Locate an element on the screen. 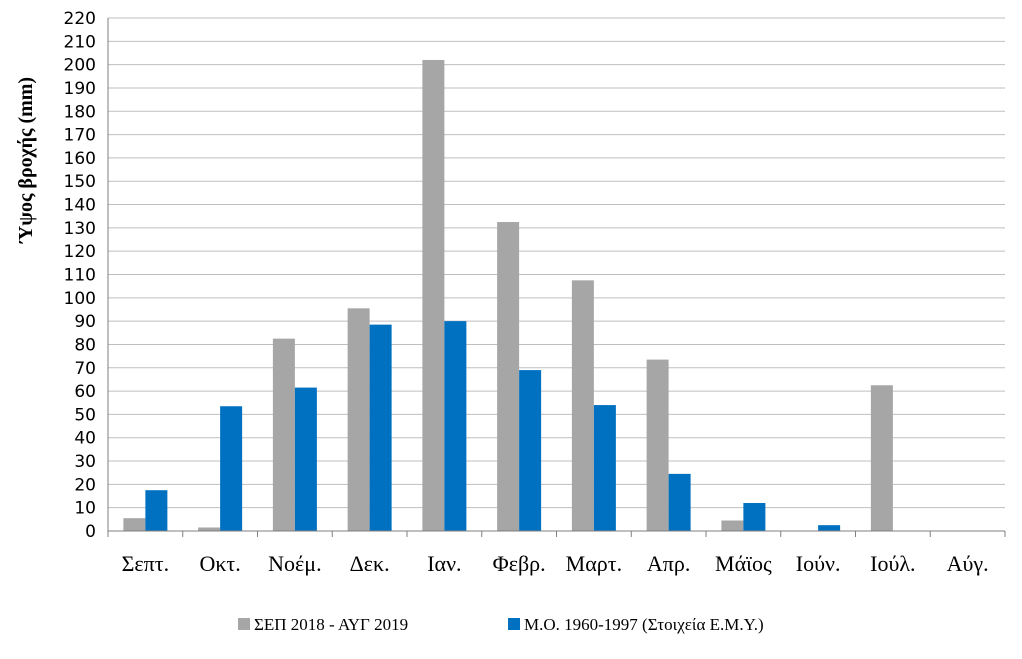 This screenshot has width=1022, height=659. x-tick-label: Σεπτ. is located at coordinates (146, 563).